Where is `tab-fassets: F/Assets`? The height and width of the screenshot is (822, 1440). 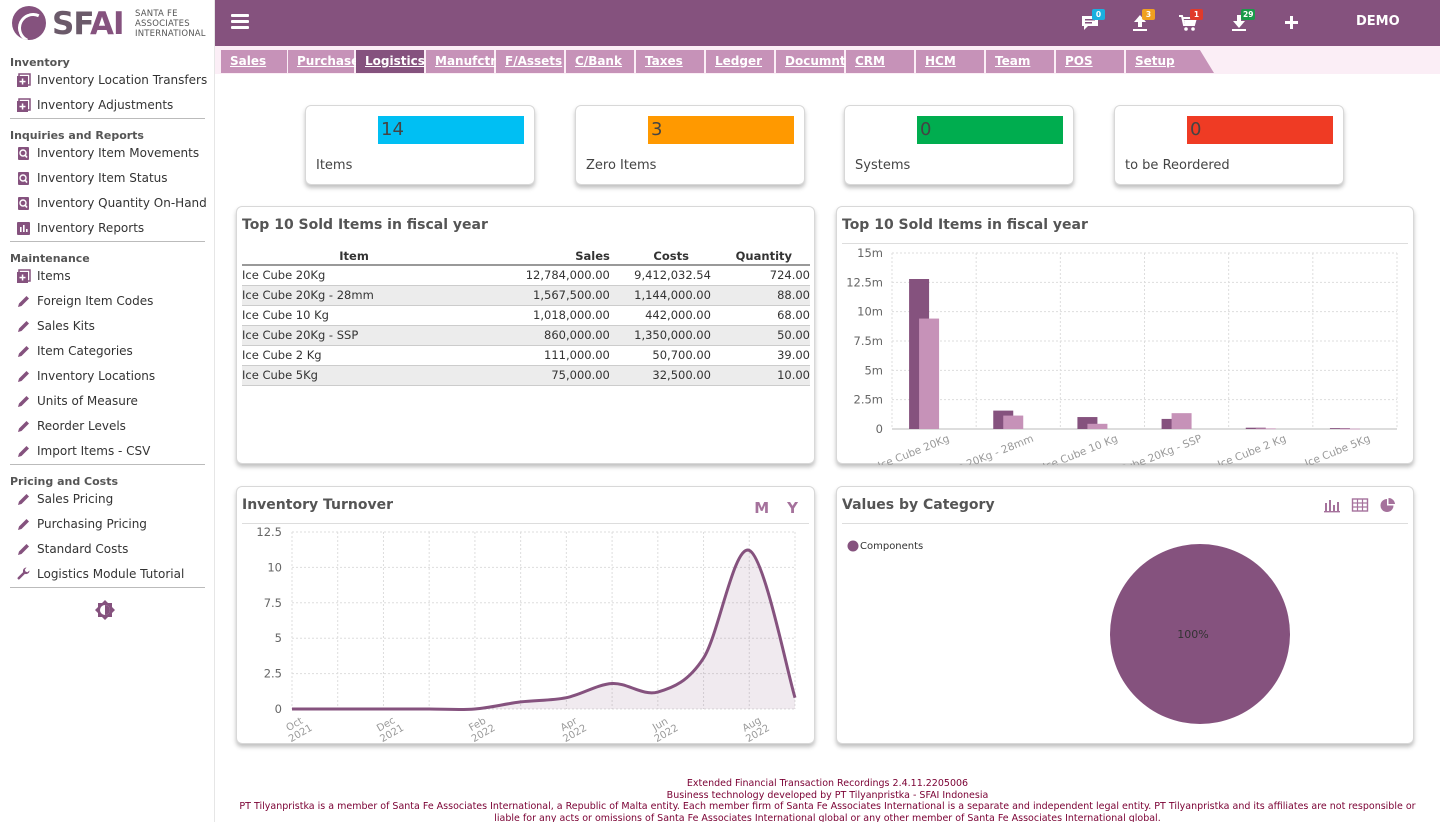
tab-fassets: F/Assets is located at coordinates (530, 61).